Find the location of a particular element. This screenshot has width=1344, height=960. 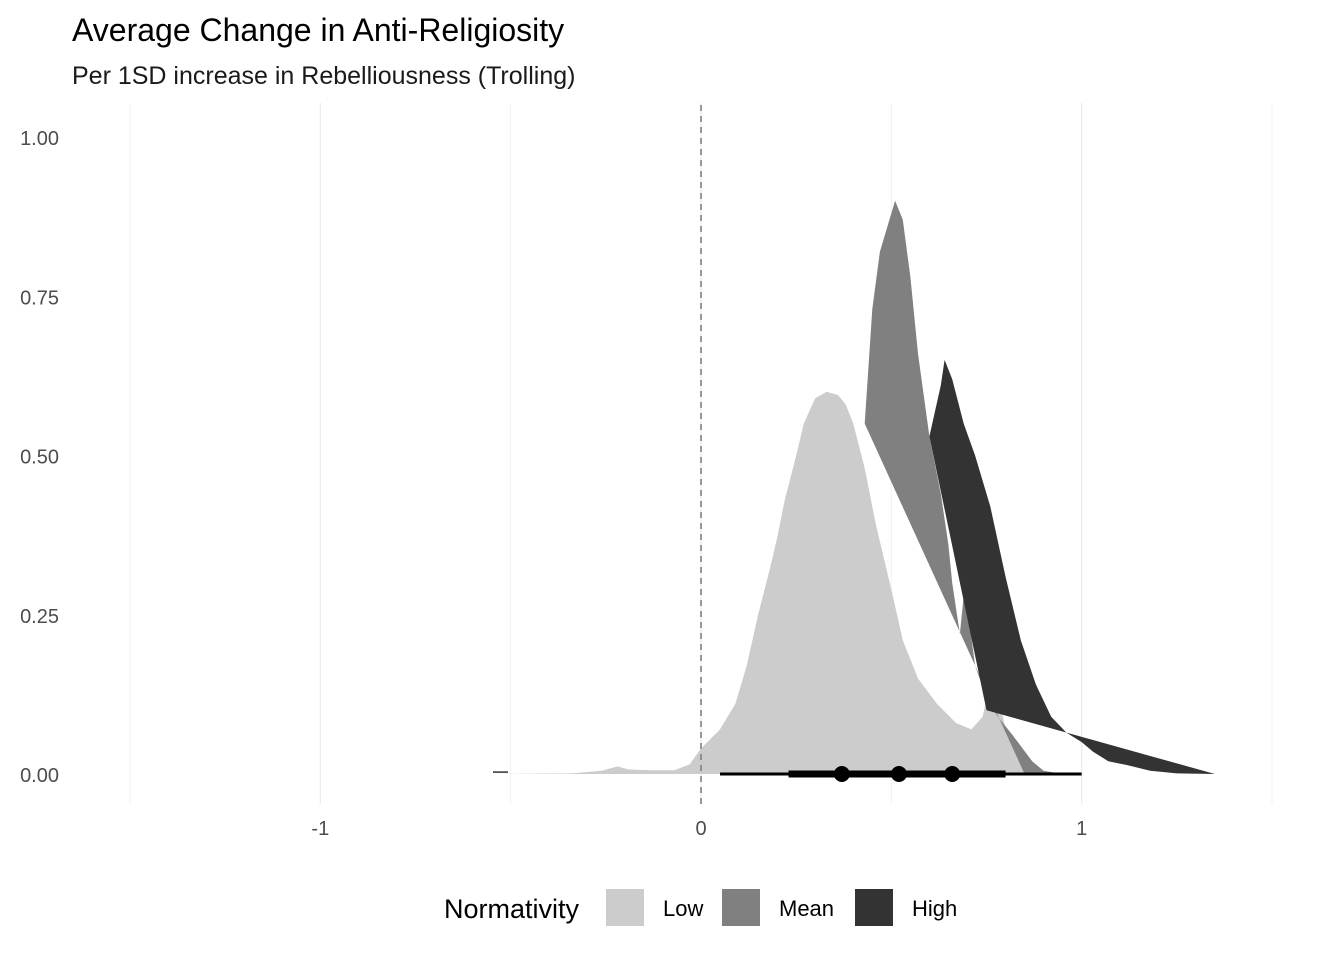

legend-key-high is located at coordinates (874, 907).